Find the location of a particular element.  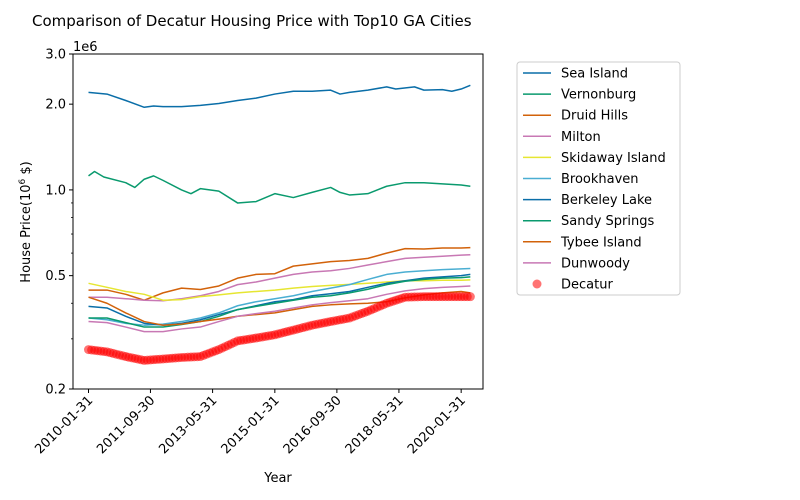

legend-marker is located at coordinates (537, 284).